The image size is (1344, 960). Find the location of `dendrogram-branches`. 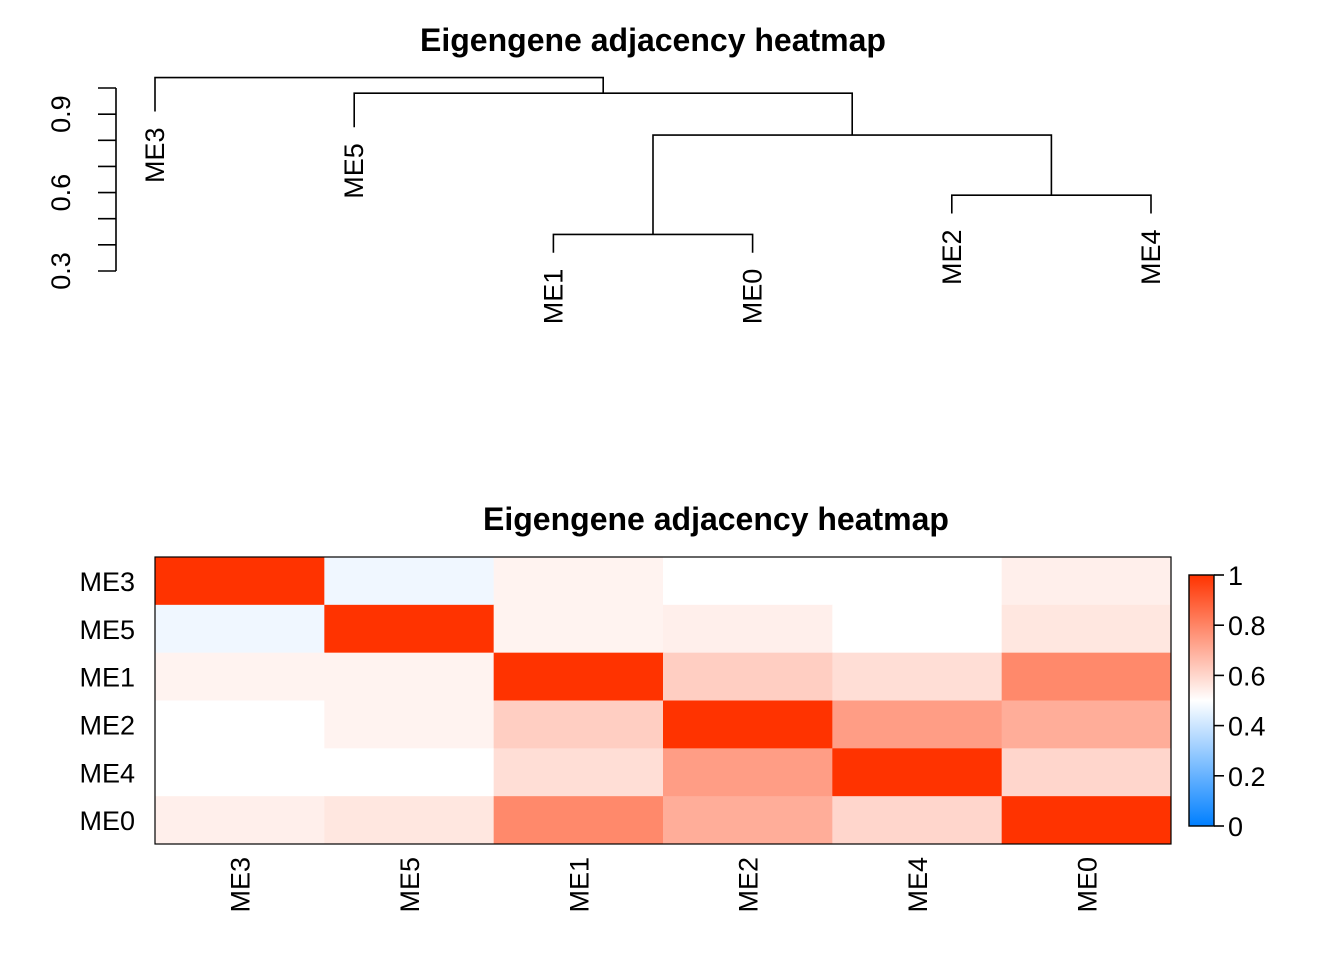

dendrogram-branches is located at coordinates (653, 164).